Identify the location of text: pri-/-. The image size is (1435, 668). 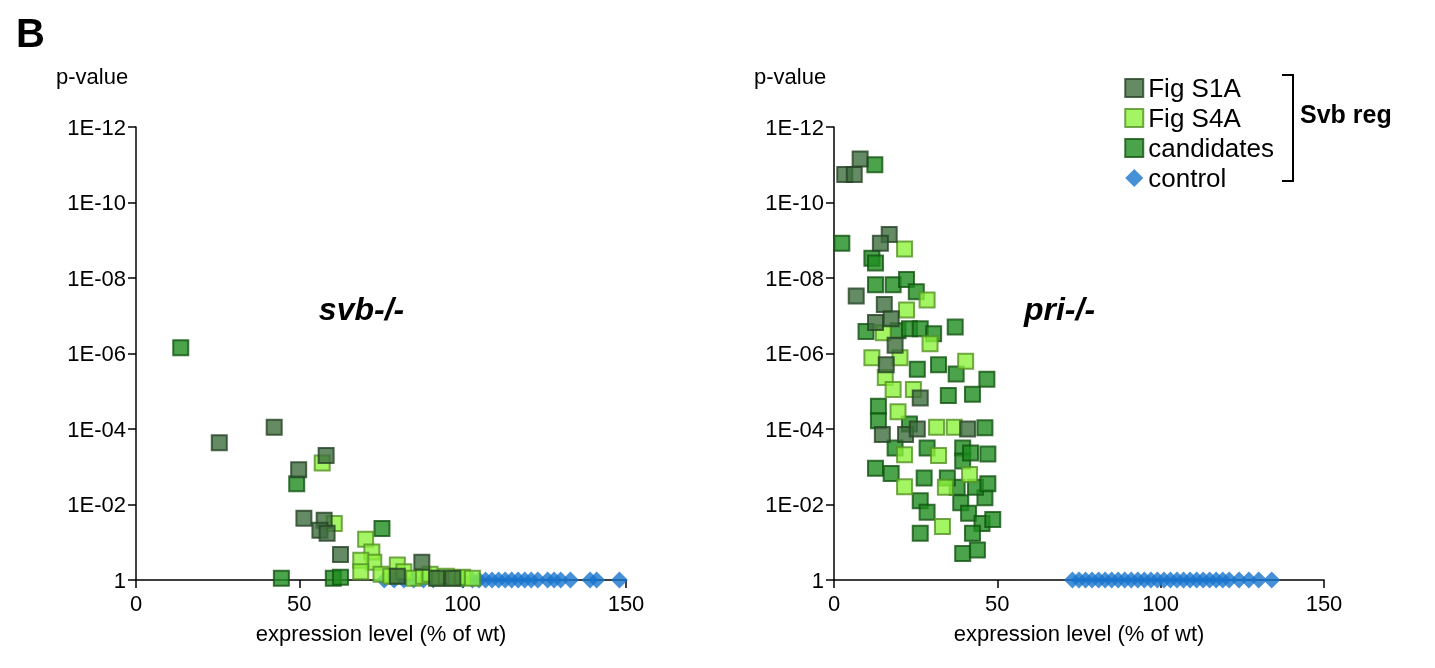
(1059, 309).